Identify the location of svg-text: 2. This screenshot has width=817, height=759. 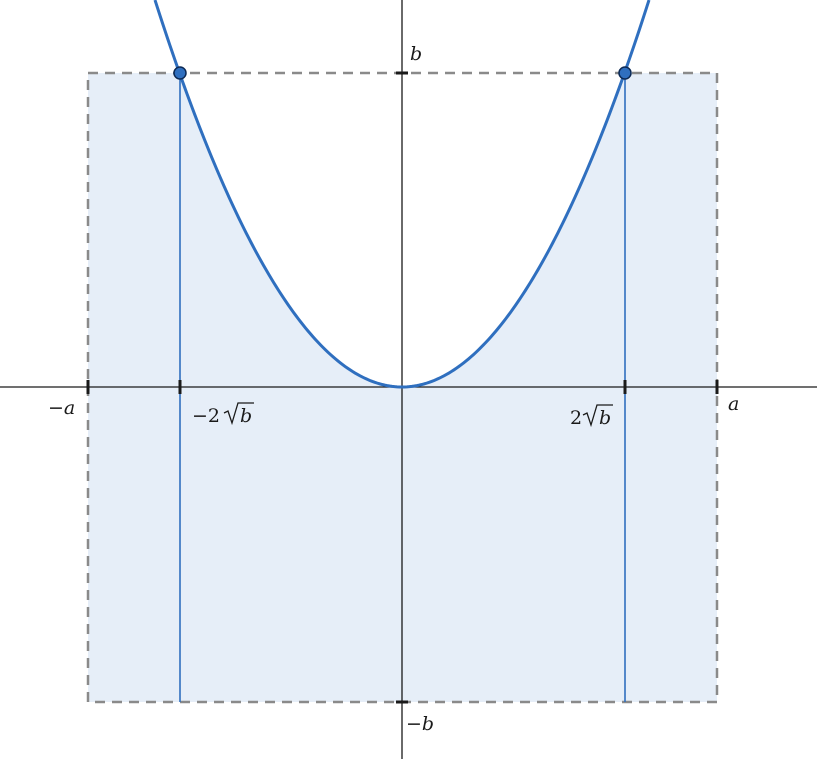
(576, 418).